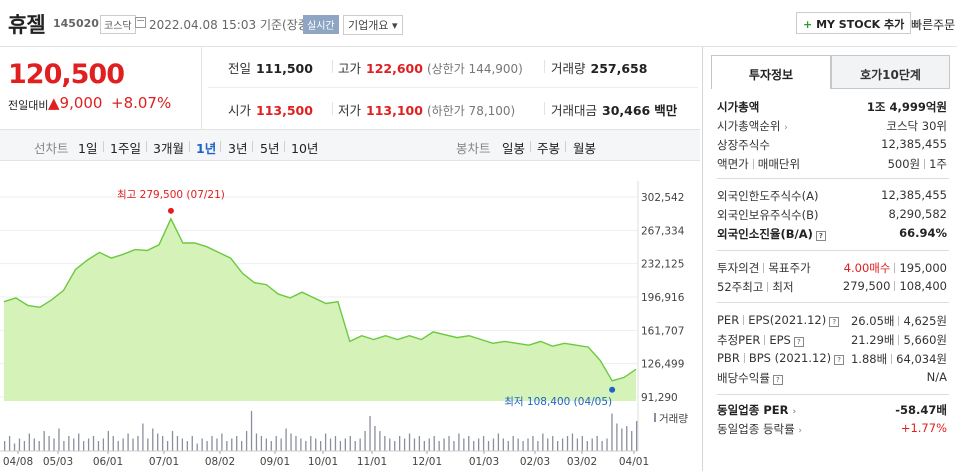  Describe the element at coordinates (923, 233) in the screenshot. I see `row-value: 66.94%` at that location.